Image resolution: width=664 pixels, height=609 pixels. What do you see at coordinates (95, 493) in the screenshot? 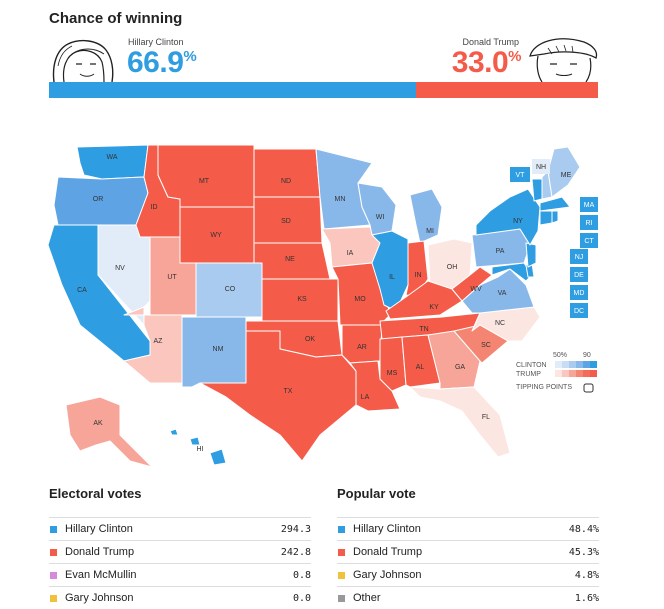
I see `electoral-votes-title: Electoral votes` at bounding box center [95, 493].